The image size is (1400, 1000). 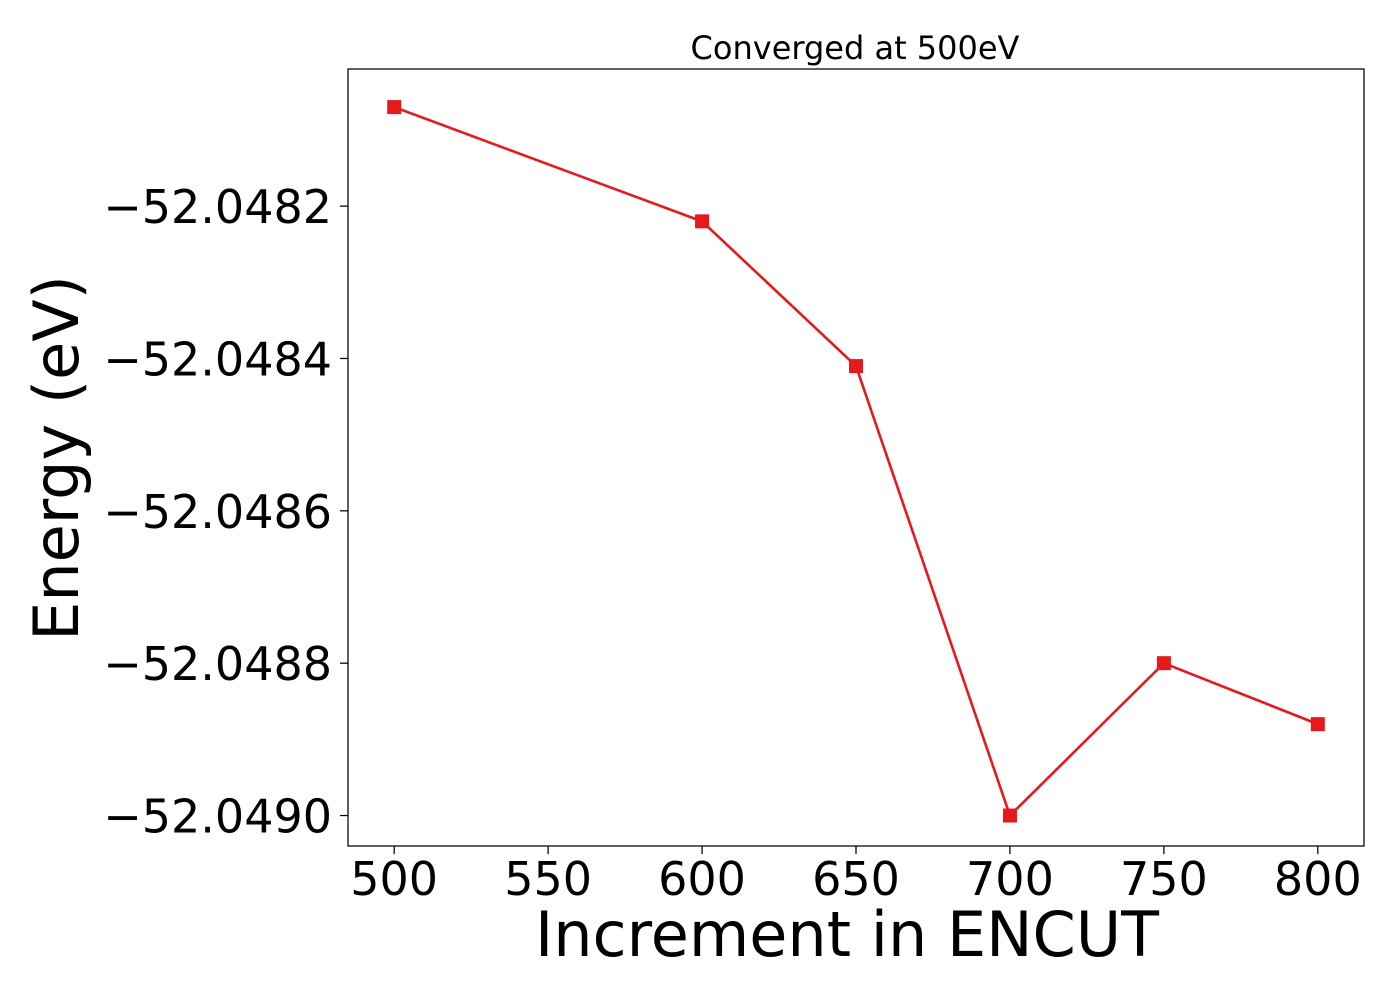 What do you see at coordinates (1010, 879) in the screenshot?
I see `x-tick-label: 700` at bounding box center [1010, 879].